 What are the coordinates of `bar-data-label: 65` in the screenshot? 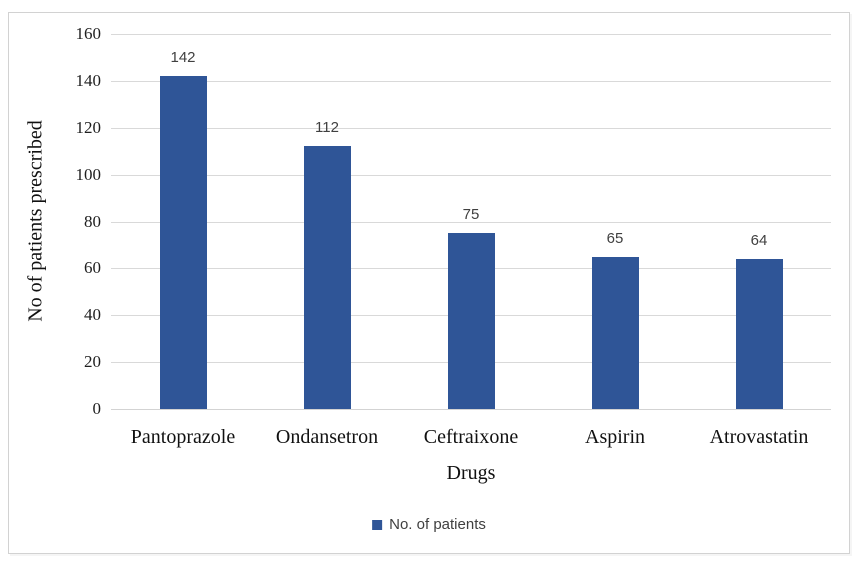 It's located at (615, 238).